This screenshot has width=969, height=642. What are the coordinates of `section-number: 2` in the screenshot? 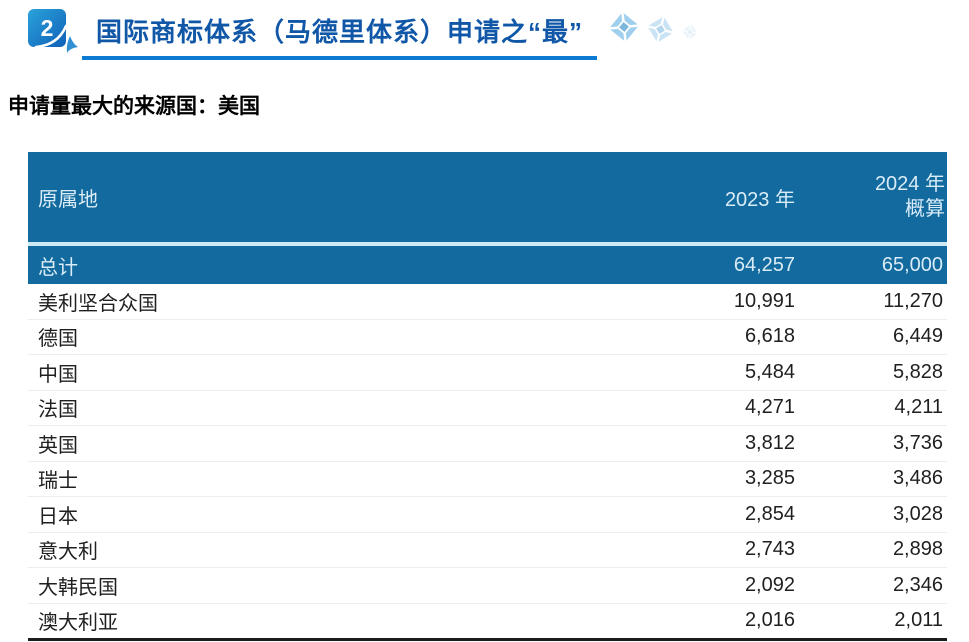 It's located at (47, 28).